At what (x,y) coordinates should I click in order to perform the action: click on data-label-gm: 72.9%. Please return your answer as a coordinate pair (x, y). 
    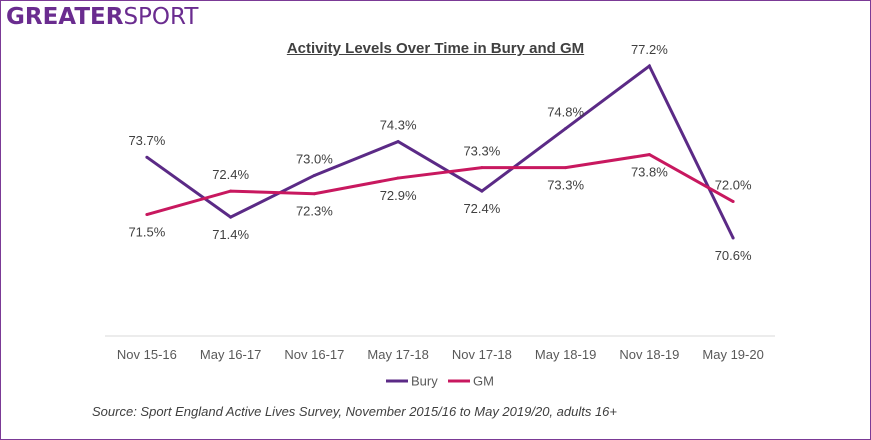
    Looking at the image, I should click on (398, 195).